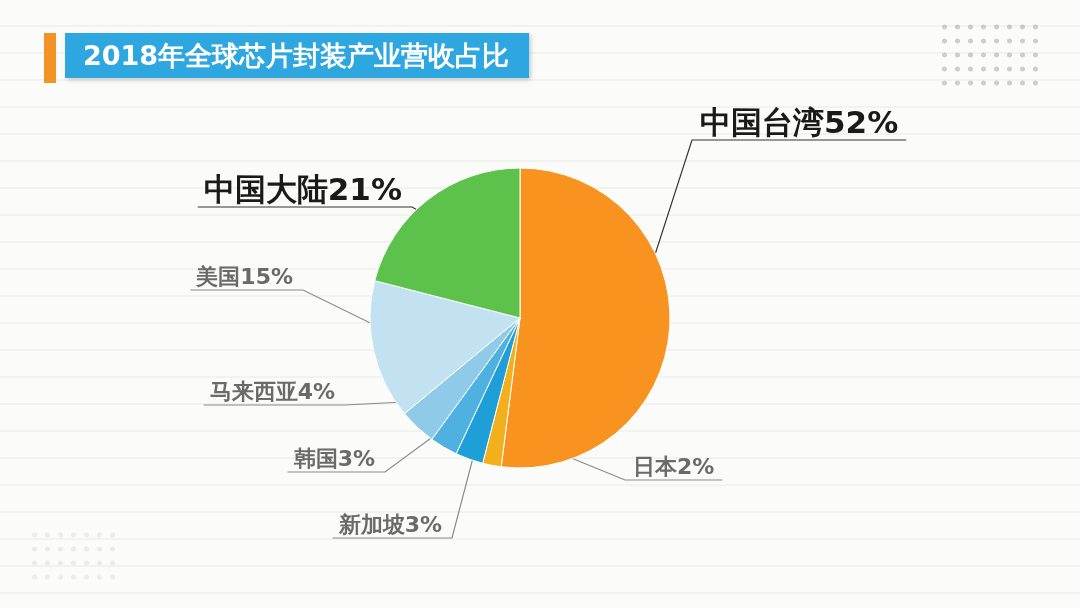  Describe the element at coordinates (244, 276) in the screenshot. I see `slice-label: 美国15%` at that location.